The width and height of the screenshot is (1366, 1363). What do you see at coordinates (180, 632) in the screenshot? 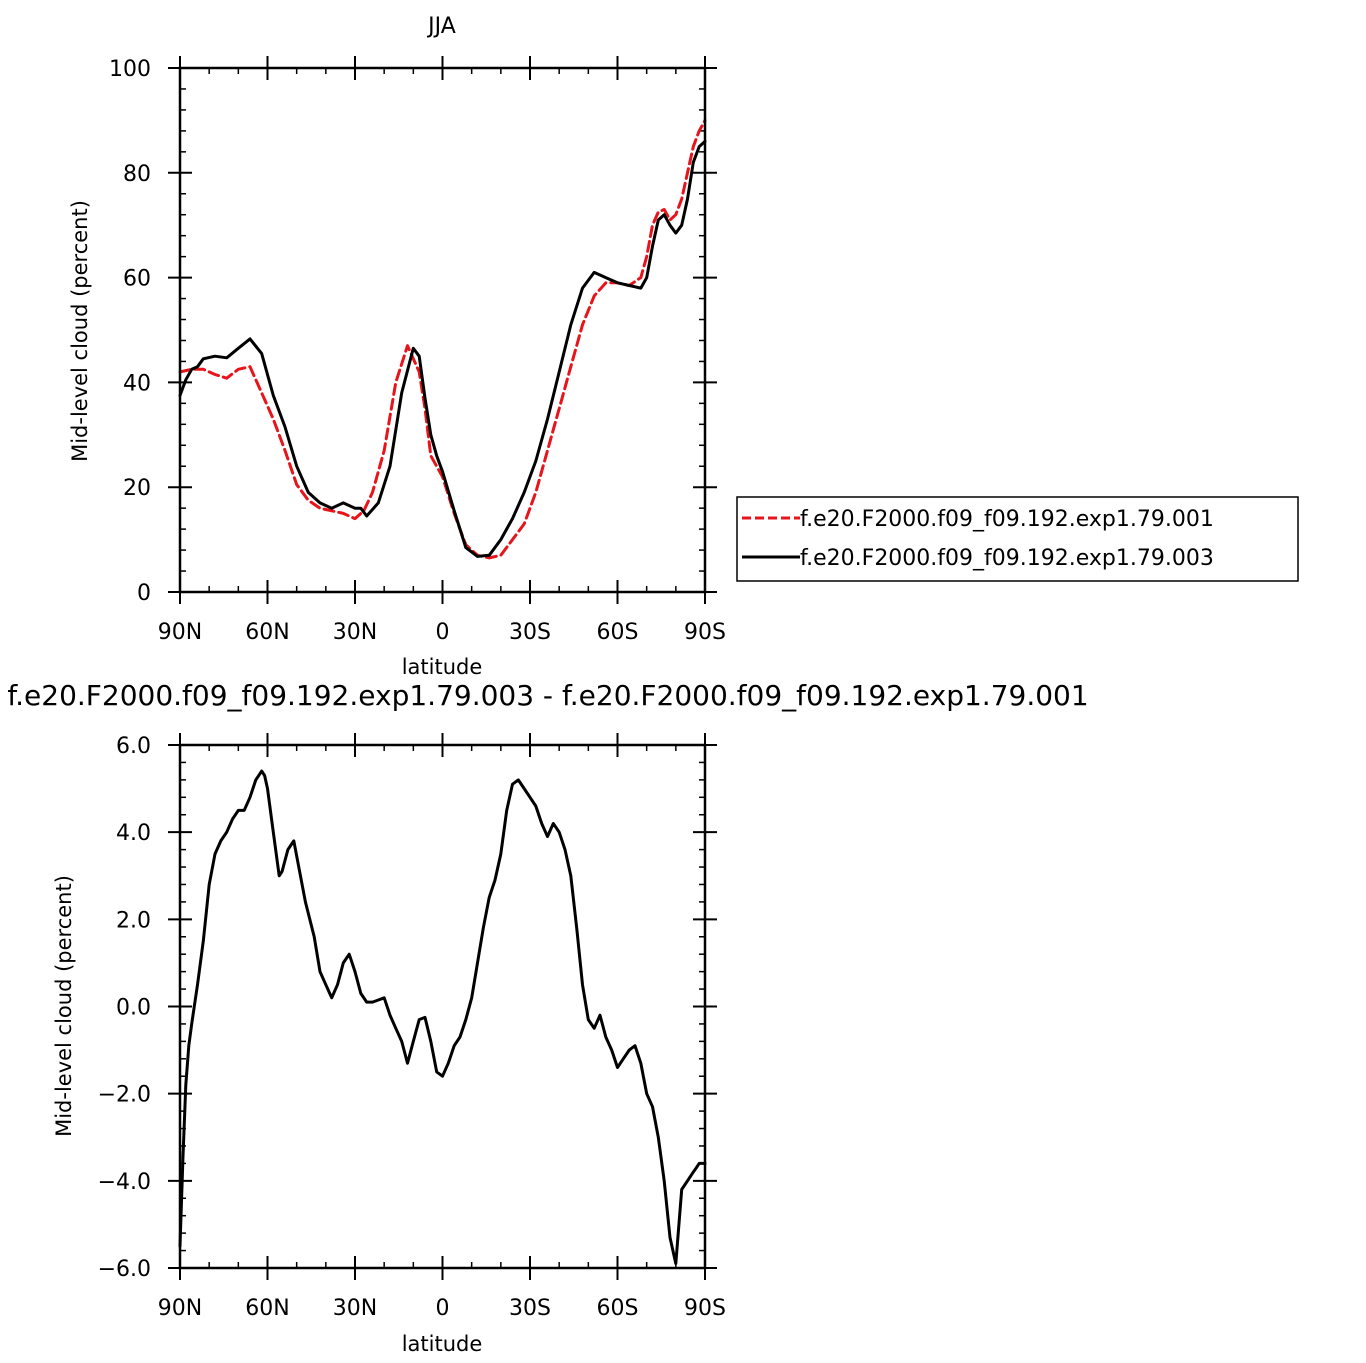
I see `top-x-tick-label: 90N` at bounding box center [180, 632].